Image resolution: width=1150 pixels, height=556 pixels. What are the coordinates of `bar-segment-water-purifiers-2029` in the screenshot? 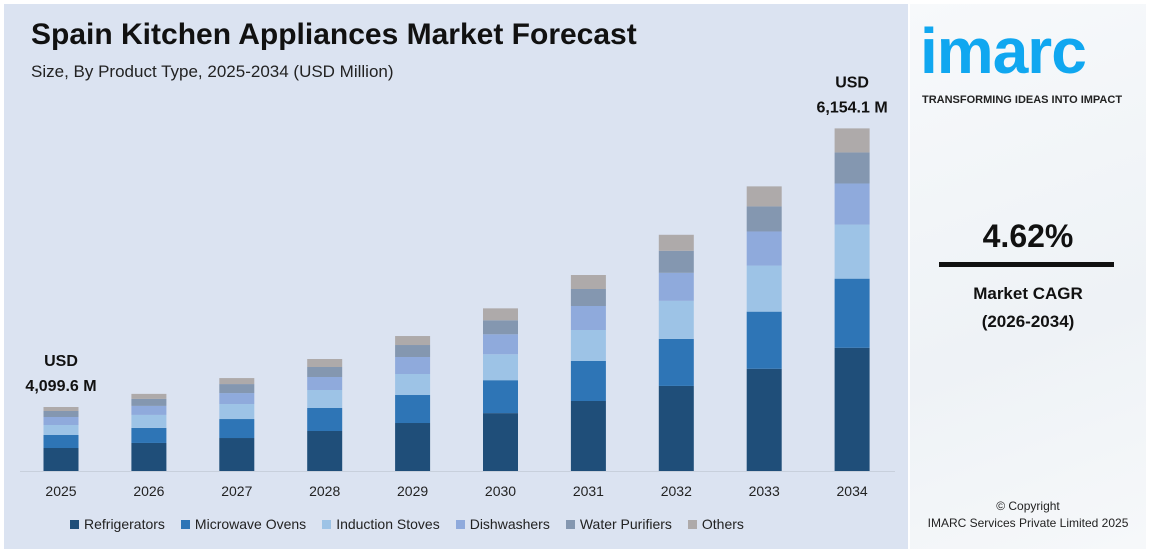 It's located at (413, 351).